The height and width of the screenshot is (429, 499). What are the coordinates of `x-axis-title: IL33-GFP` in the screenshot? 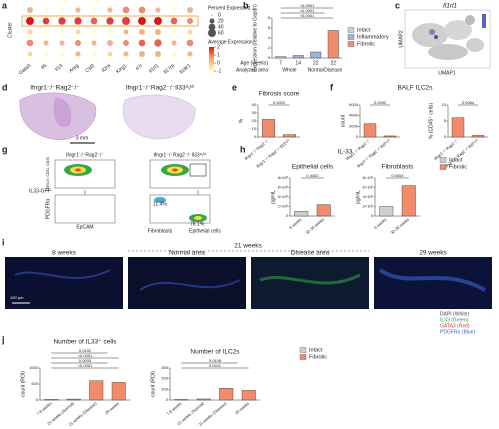 It's located at (40, 191).